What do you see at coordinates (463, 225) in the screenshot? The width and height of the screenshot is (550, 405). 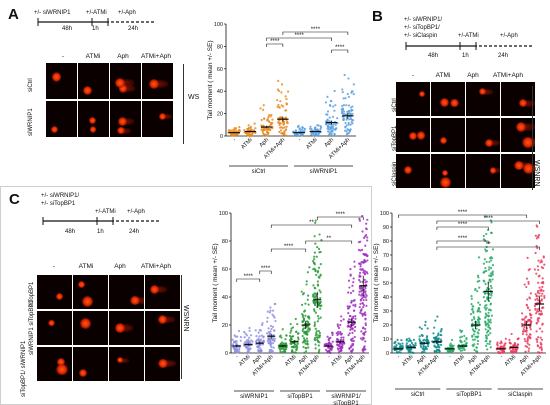 I see `significance-label: ****` at bounding box center [463, 225].